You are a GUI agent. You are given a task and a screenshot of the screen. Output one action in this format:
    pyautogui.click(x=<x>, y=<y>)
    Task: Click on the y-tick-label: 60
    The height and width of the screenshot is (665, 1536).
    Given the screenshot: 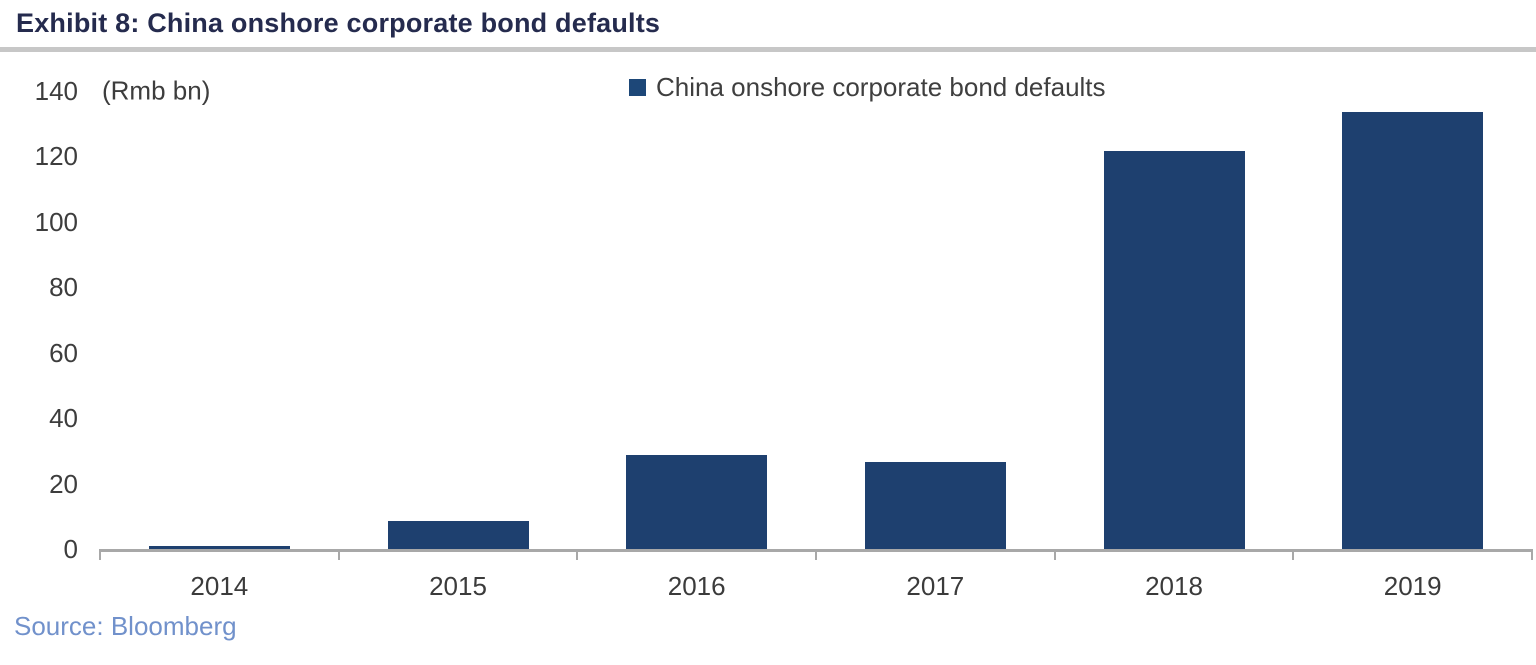 What is the action you would take?
    pyautogui.click(x=63, y=352)
    